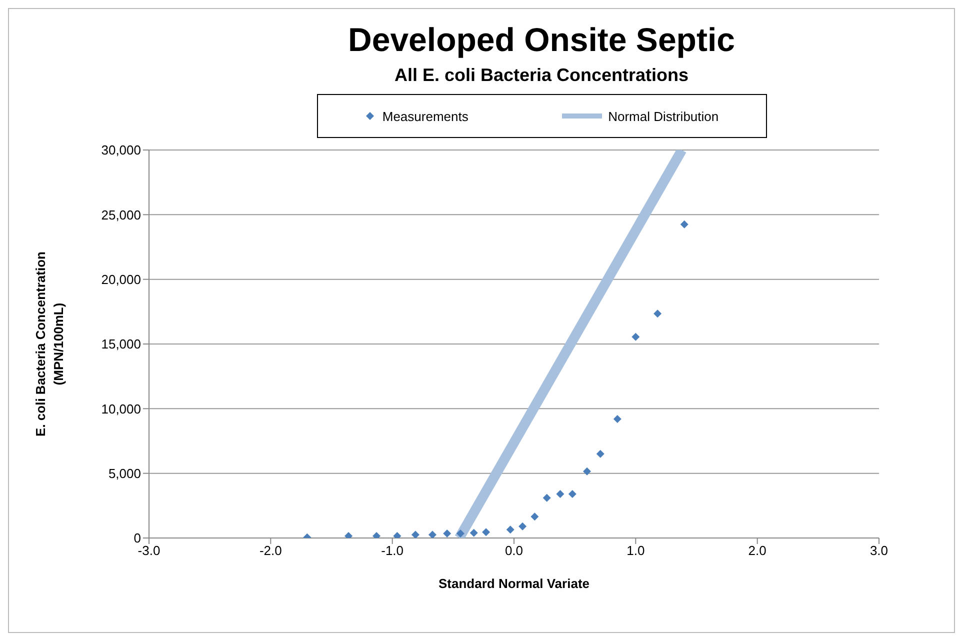 This screenshot has height=641, width=963. I want to click on chart-title: Developed Onsite Septic, so click(541, 40).